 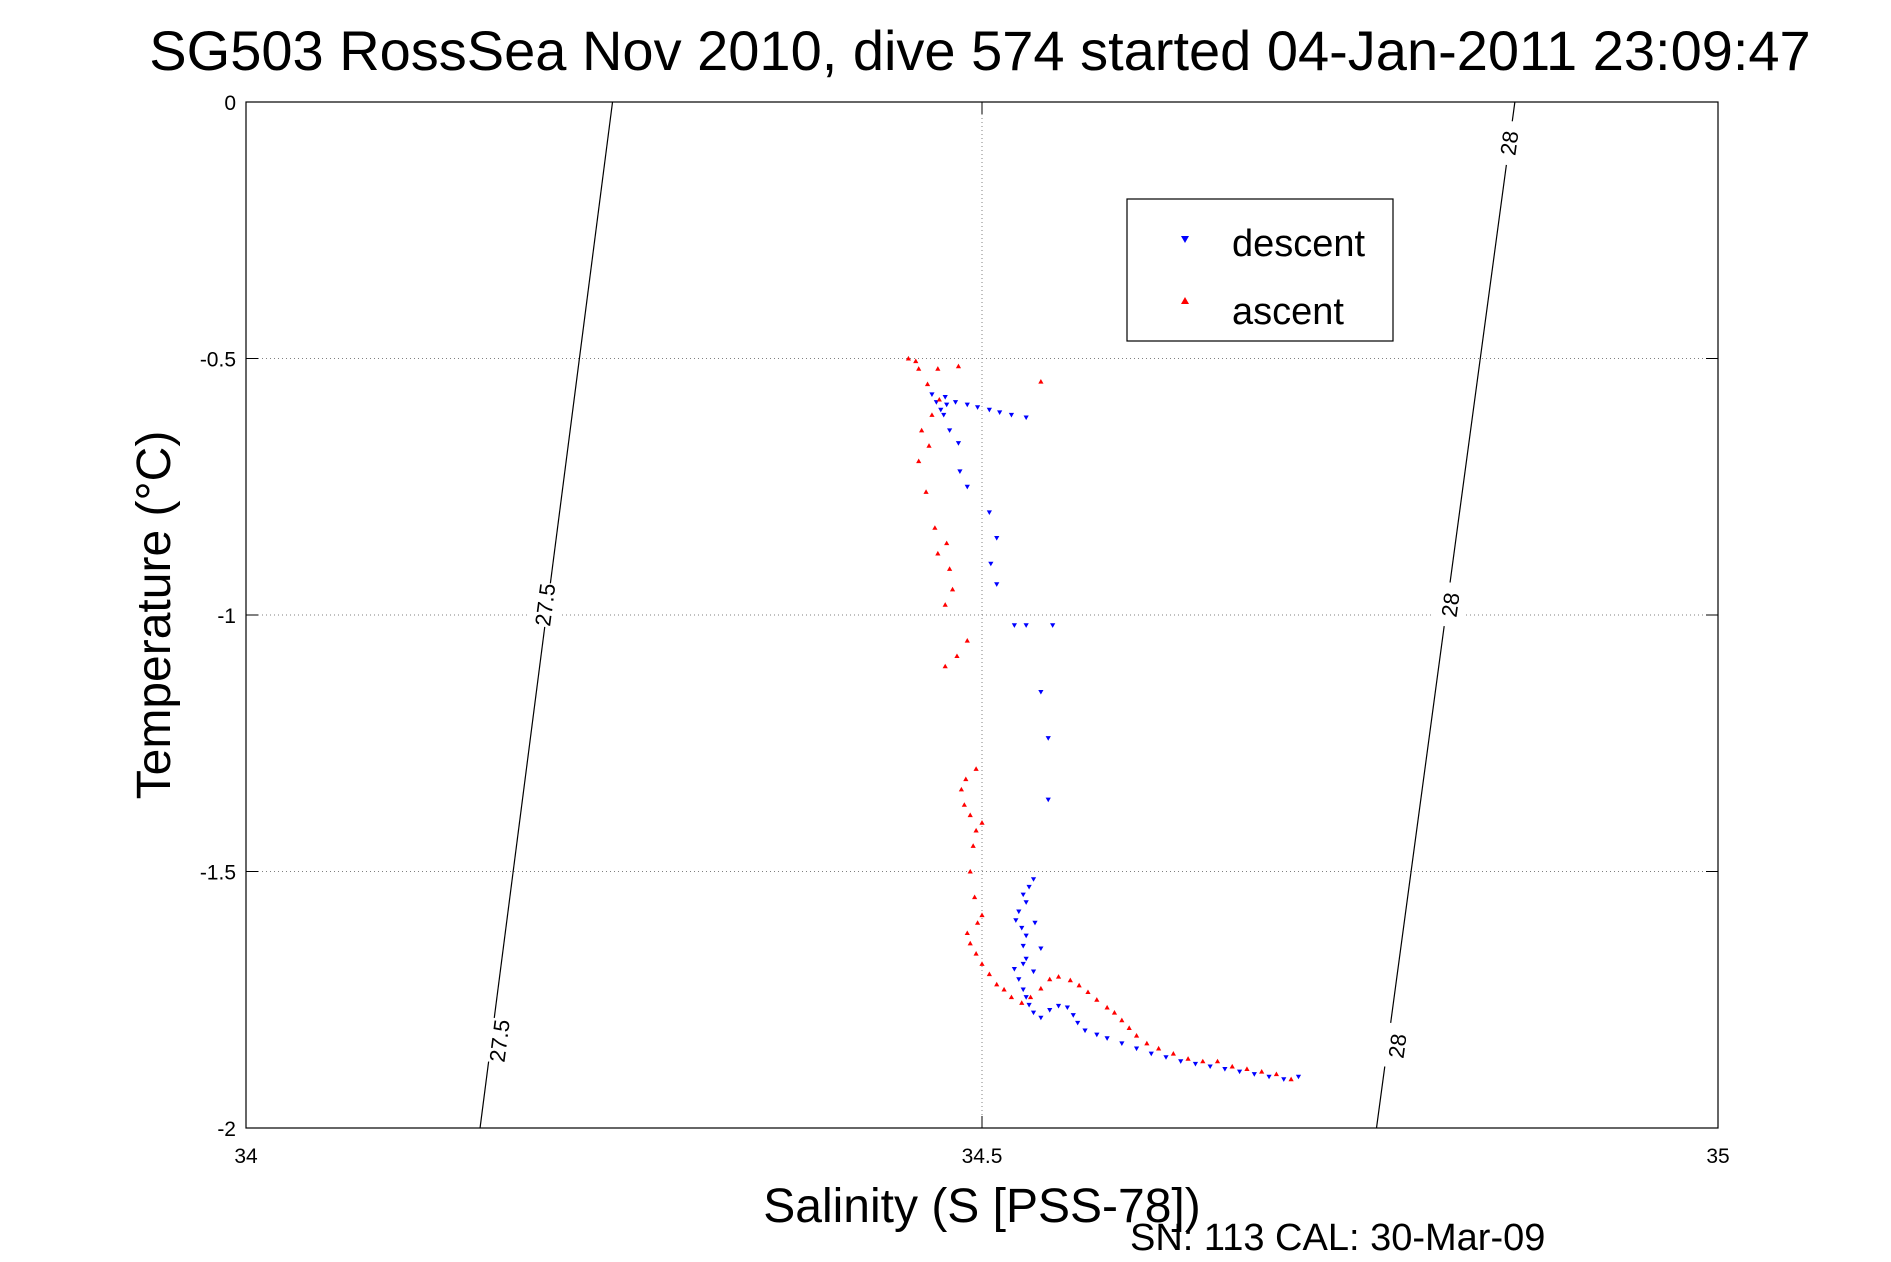 What do you see at coordinates (1260, 270) in the screenshot?
I see `legend: descent ascent` at bounding box center [1260, 270].